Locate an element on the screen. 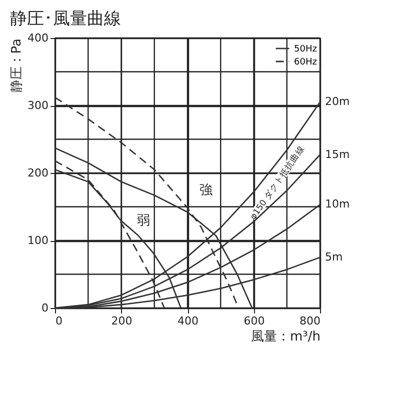  series-label: 10m is located at coordinates (337, 204).